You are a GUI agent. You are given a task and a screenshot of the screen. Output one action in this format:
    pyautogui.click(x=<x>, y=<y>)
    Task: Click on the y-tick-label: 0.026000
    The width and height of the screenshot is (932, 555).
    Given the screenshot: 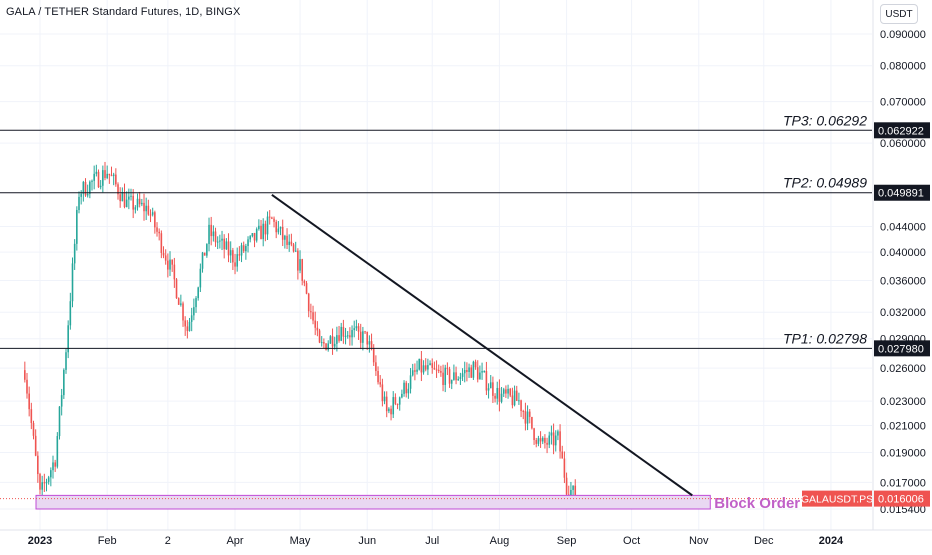 What is the action you would take?
    pyautogui.click(x=903, y=369)
    